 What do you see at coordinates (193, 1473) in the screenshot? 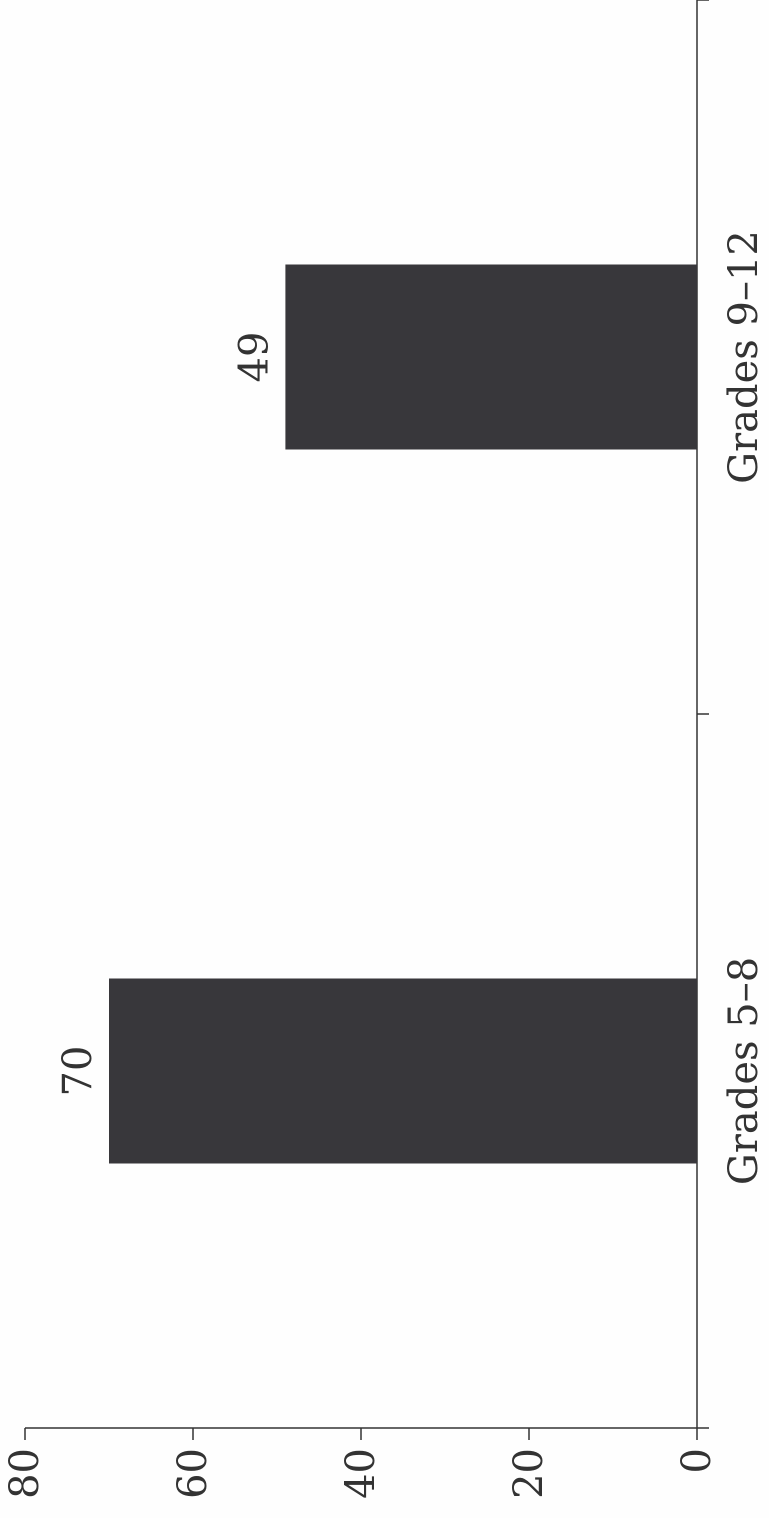
I see `y-tick-label: 60` at bounding box center [193, 1473].